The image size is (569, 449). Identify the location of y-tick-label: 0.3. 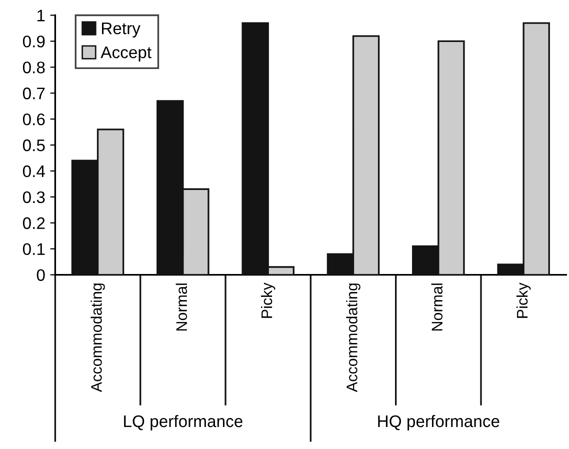
(33, 197).